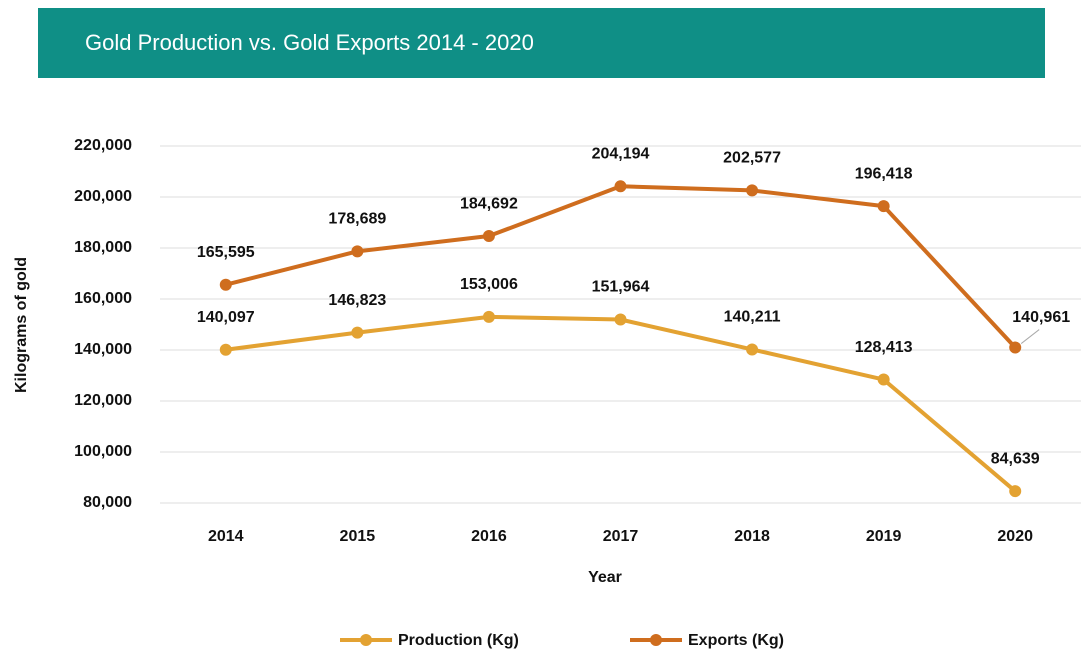 The width and height of the screenshot is (1085, 656). Describe the element at coordinates (621, 154) in the screenshot. I see `data-label: 204,194` at that location.